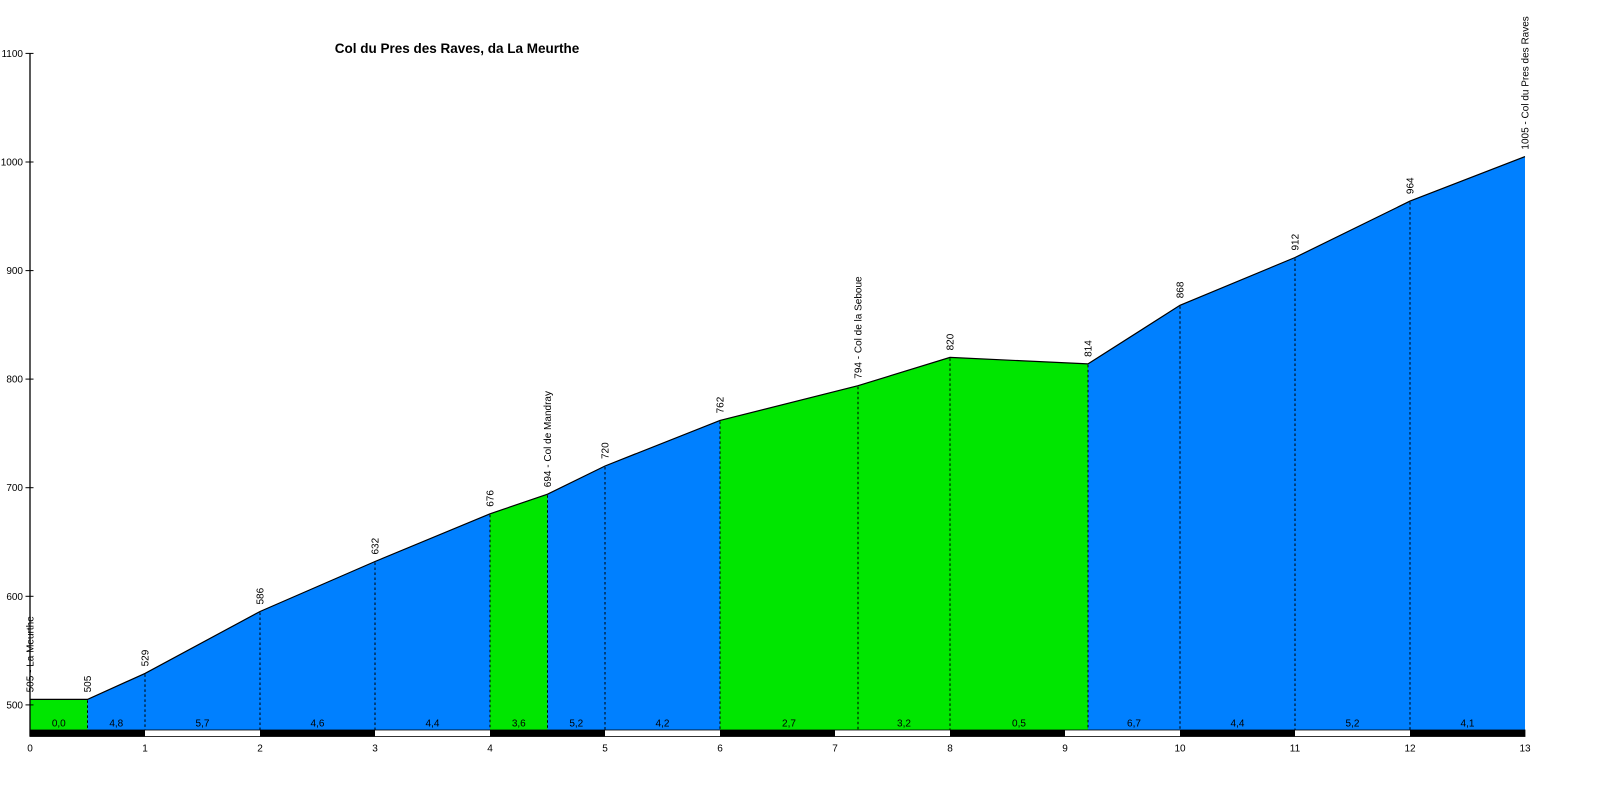  Describe the element at coordinates (950, 749) in the screenshot. I see `x-tick-label: 8` at that location.